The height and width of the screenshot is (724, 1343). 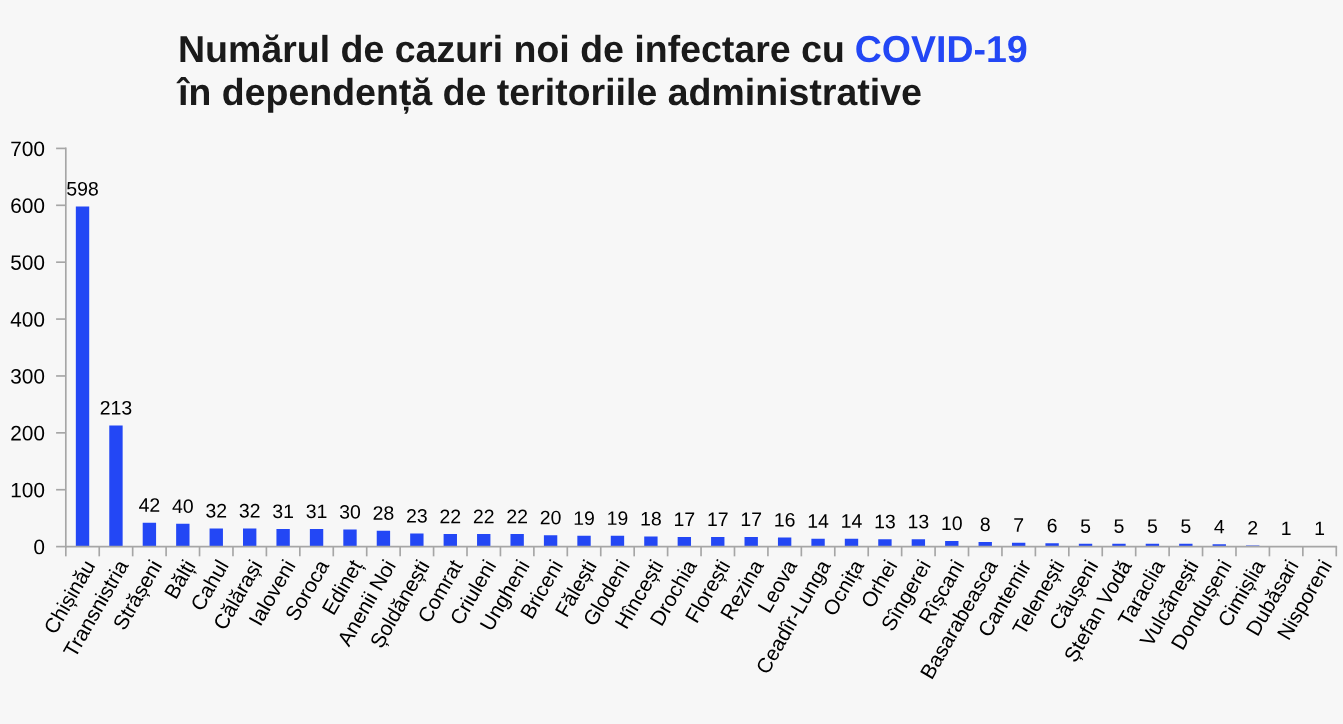 I want to click on data-label: 28, so click(x=383, y=513).